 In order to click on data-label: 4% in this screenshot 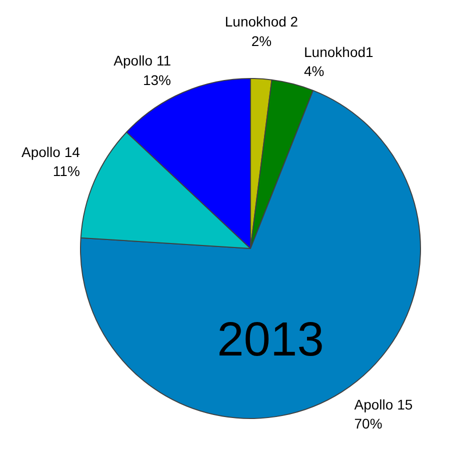, I will do `click(314, 71)`.